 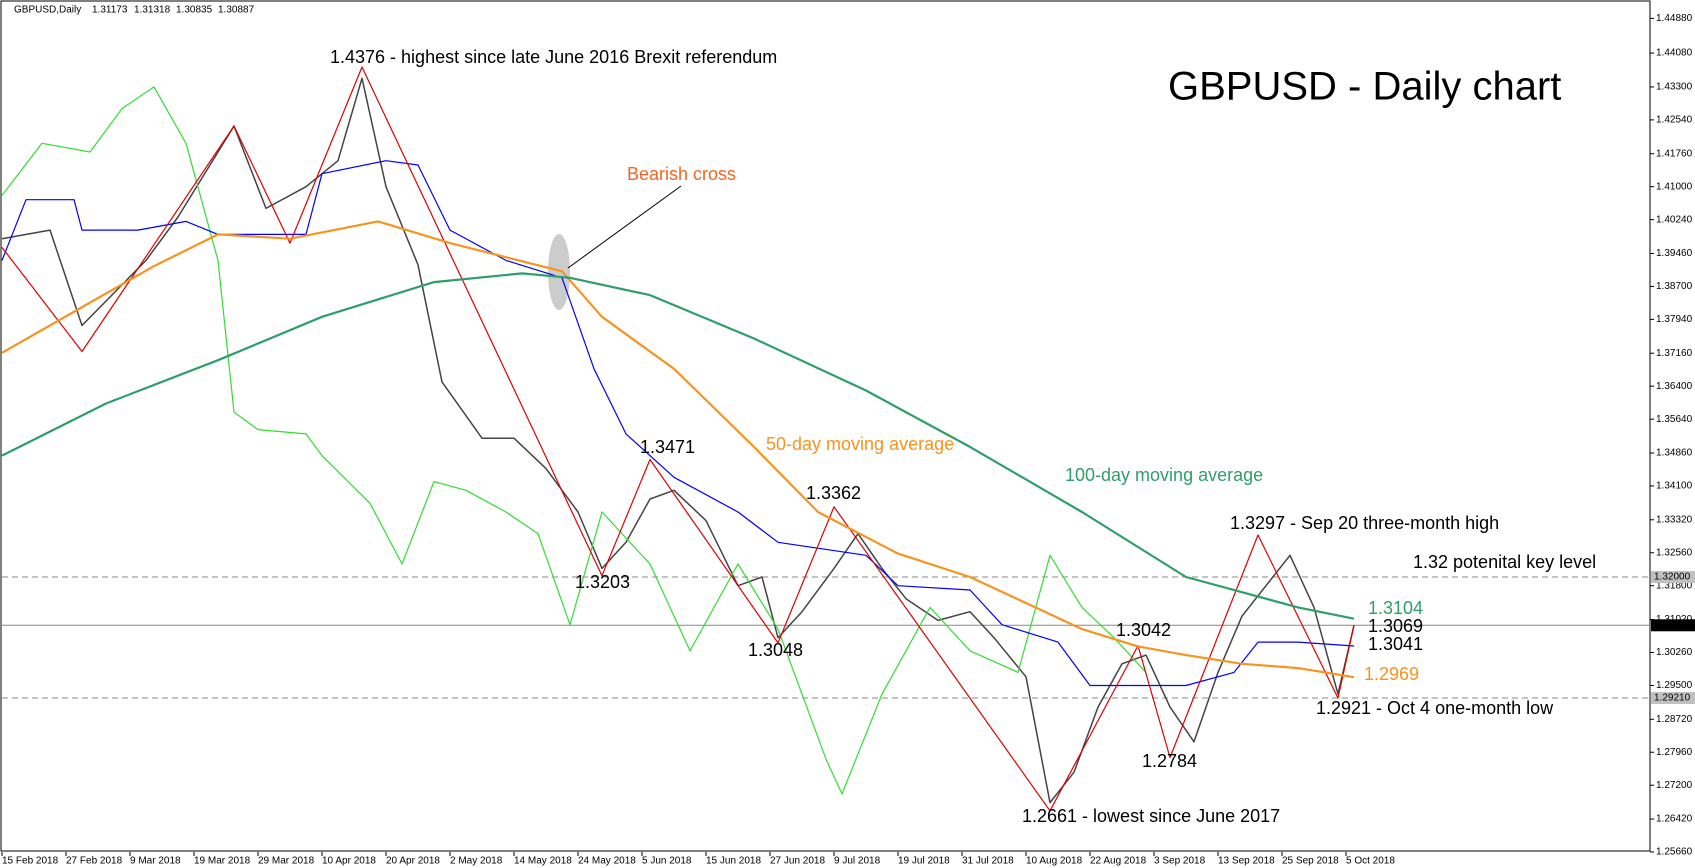 I want to click on x-tick-label: 13 Sep 2018, so click(x=1246, y=861).